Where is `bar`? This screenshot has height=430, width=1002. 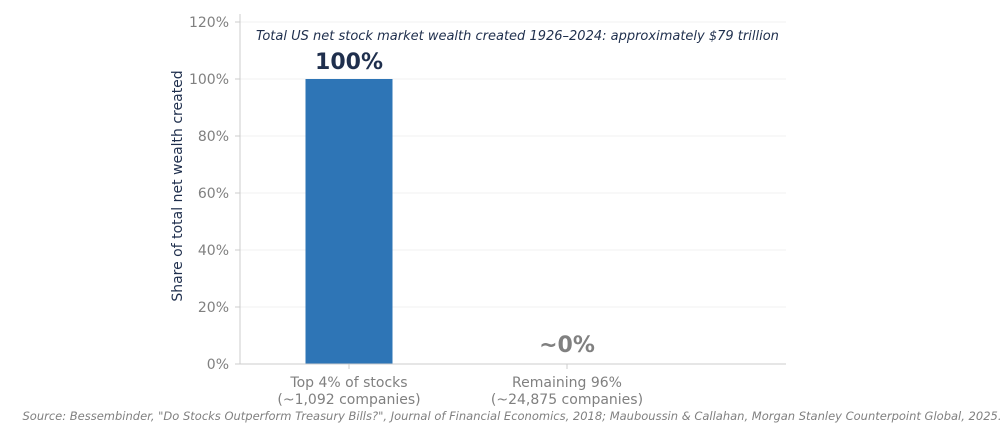 bar is located at coordinates (349, 221).